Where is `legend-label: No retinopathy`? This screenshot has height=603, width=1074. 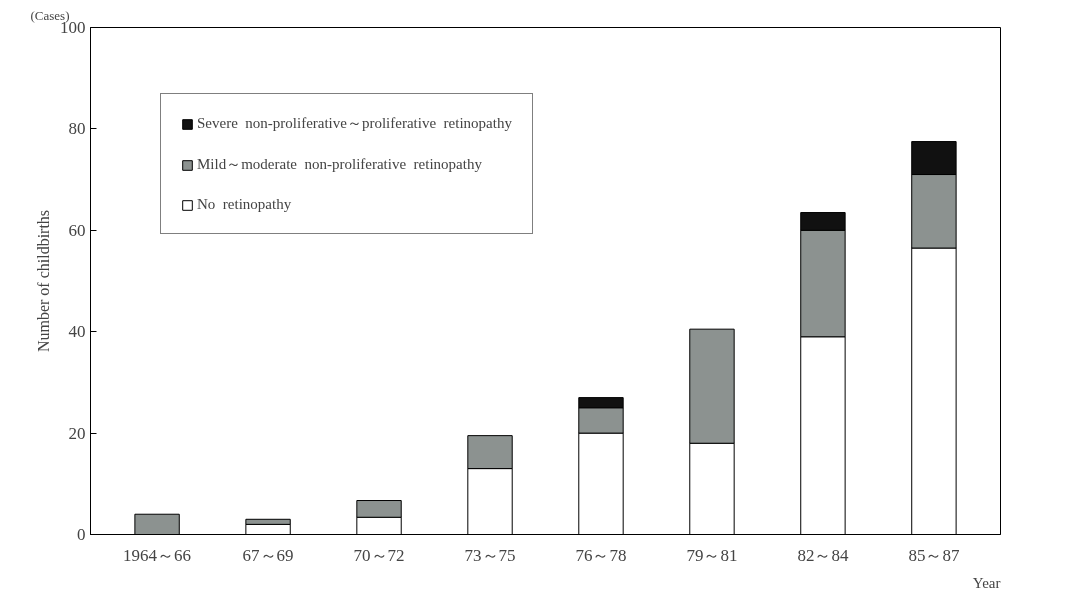 legend-label: No retinopathy is located at coordinates (244, 204).